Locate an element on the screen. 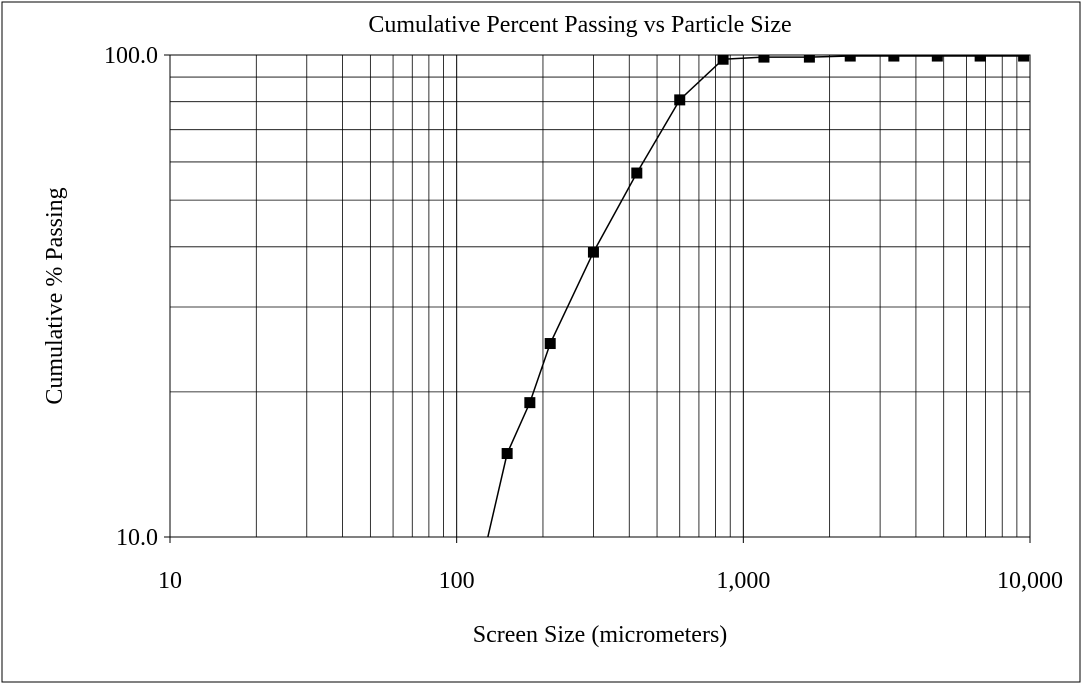  x-tick-label: 10,000 is located at coordinates (1030, 581).